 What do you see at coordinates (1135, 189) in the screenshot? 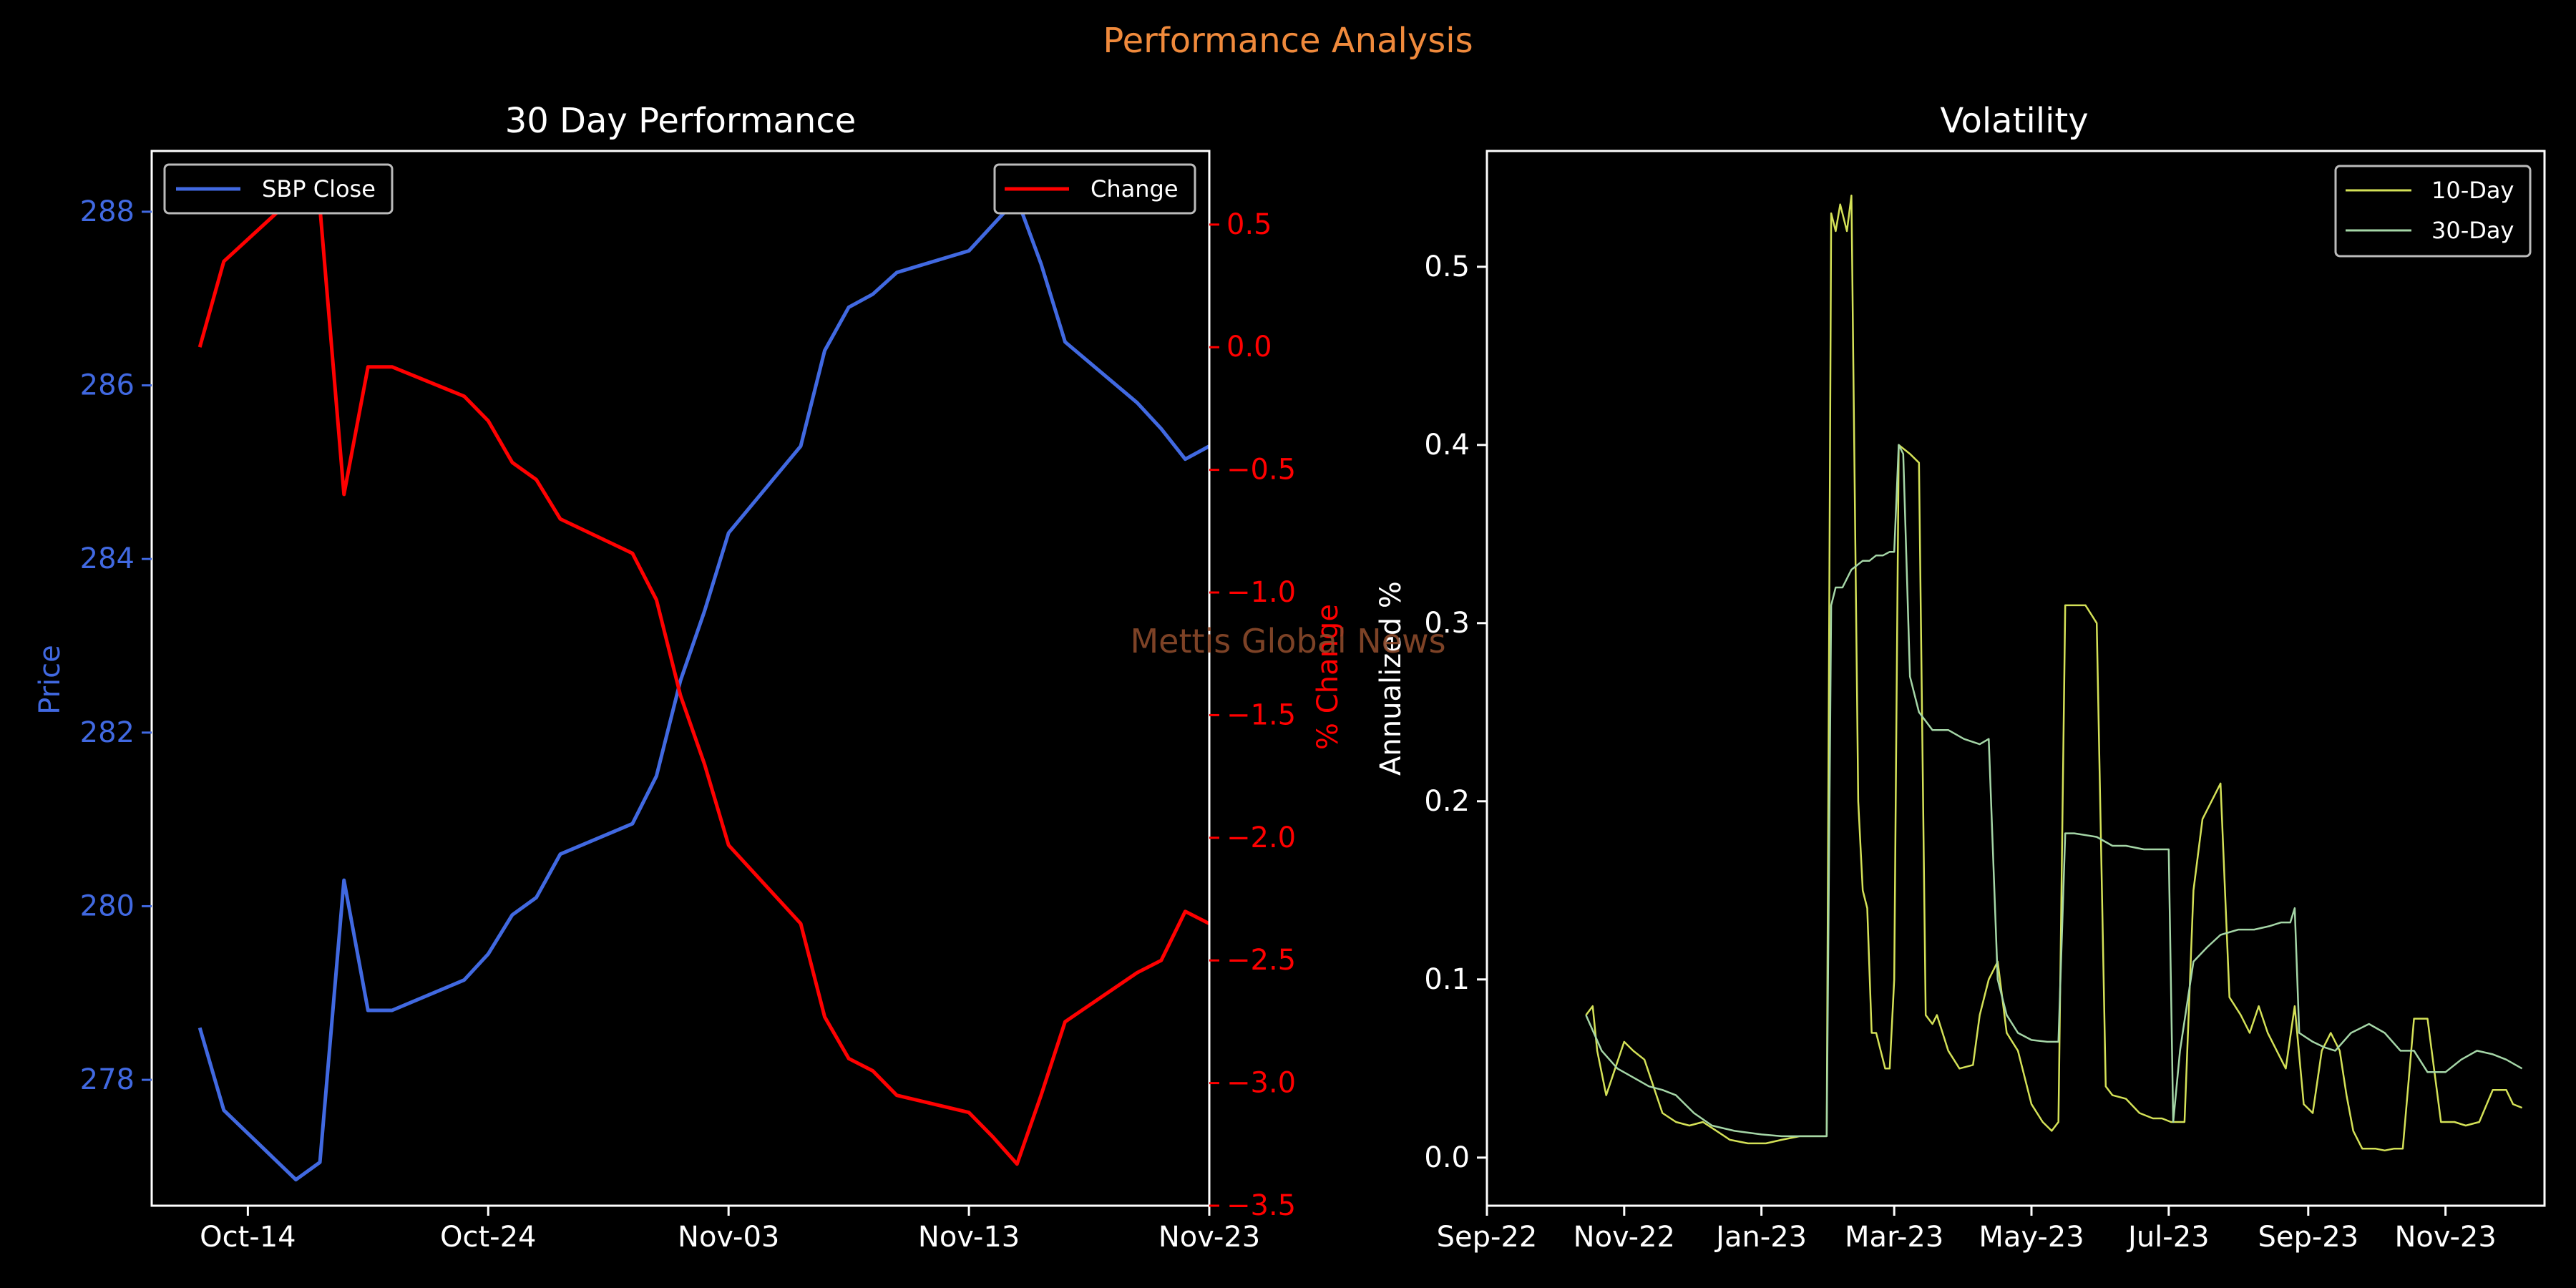
I see `change-legend-label: Change` at bounding box center [1135, 189].